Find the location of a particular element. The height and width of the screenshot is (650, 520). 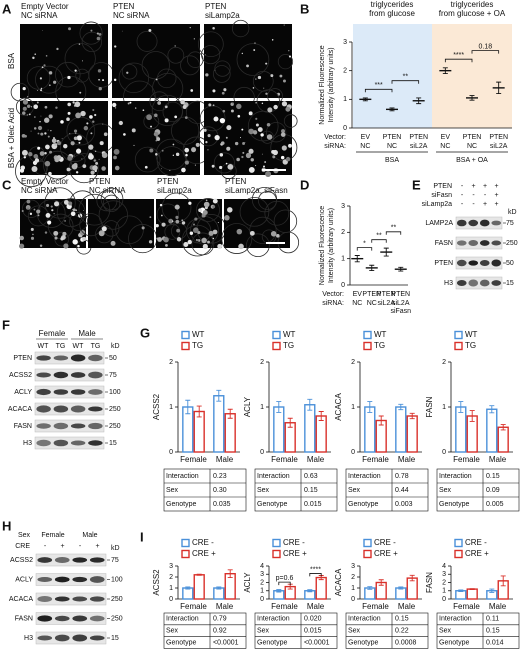

significance-label: p=0.6 is located at coordinates (285, 578).